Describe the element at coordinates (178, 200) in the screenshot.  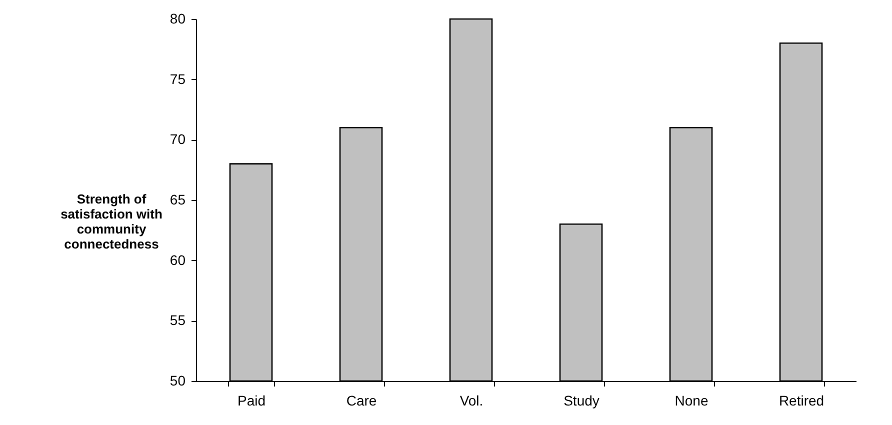
I see `y-tick-label: 65` at that location.